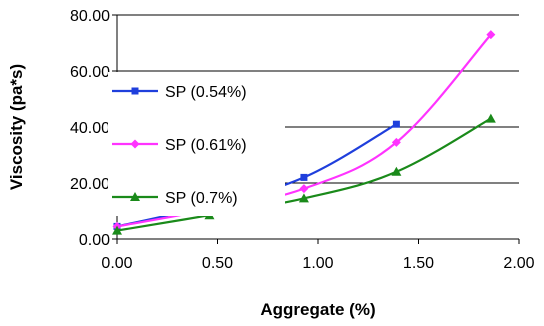 The image size is (544, 326). Describe the element at coordinates (90, 72) in the screenshot. I see `y-tick-label-3: 60.00` at that location.